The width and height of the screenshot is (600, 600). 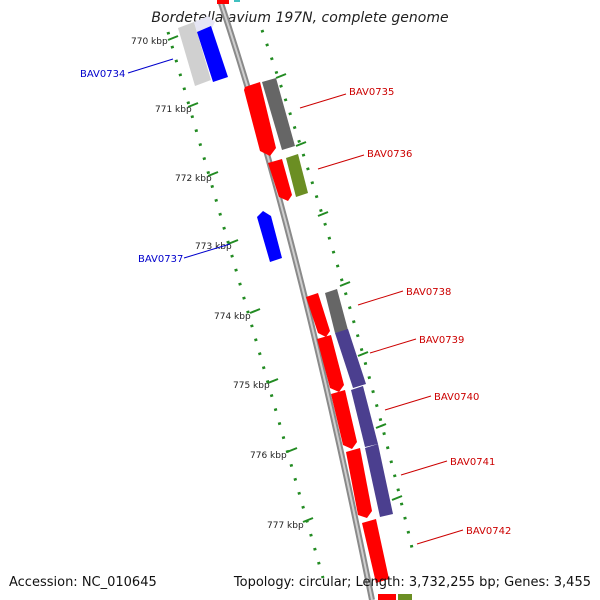 I want to click on tick-label-775: 775 kbp, so click(x=251, y=386).